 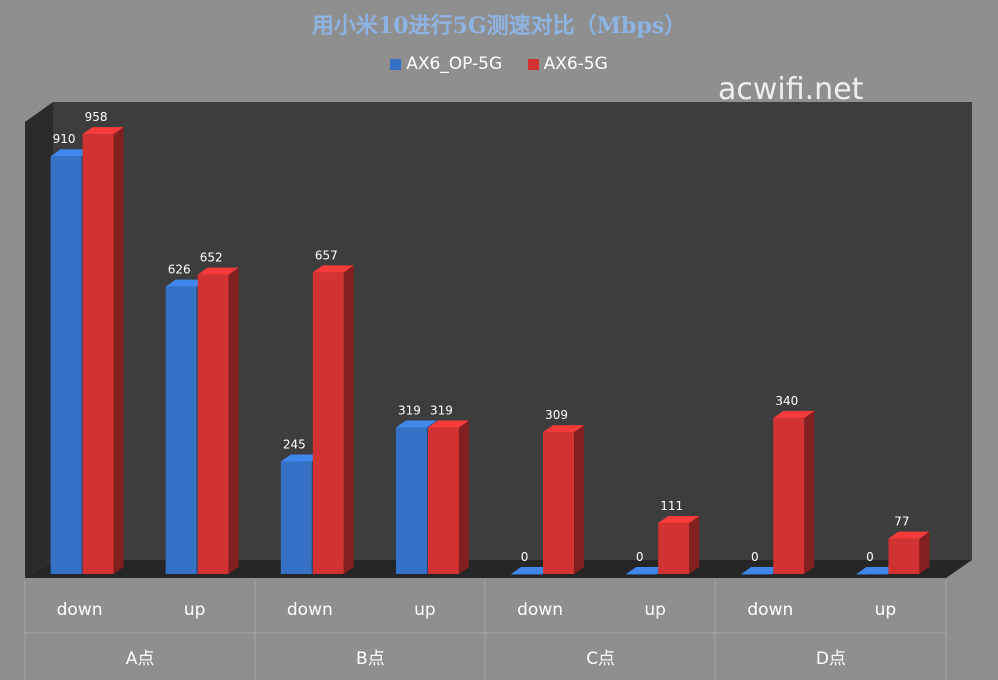 What do you see at coordinates (326, 255) in the screenshot?
I see `data-label: 657` at bounding box center [326, 255].